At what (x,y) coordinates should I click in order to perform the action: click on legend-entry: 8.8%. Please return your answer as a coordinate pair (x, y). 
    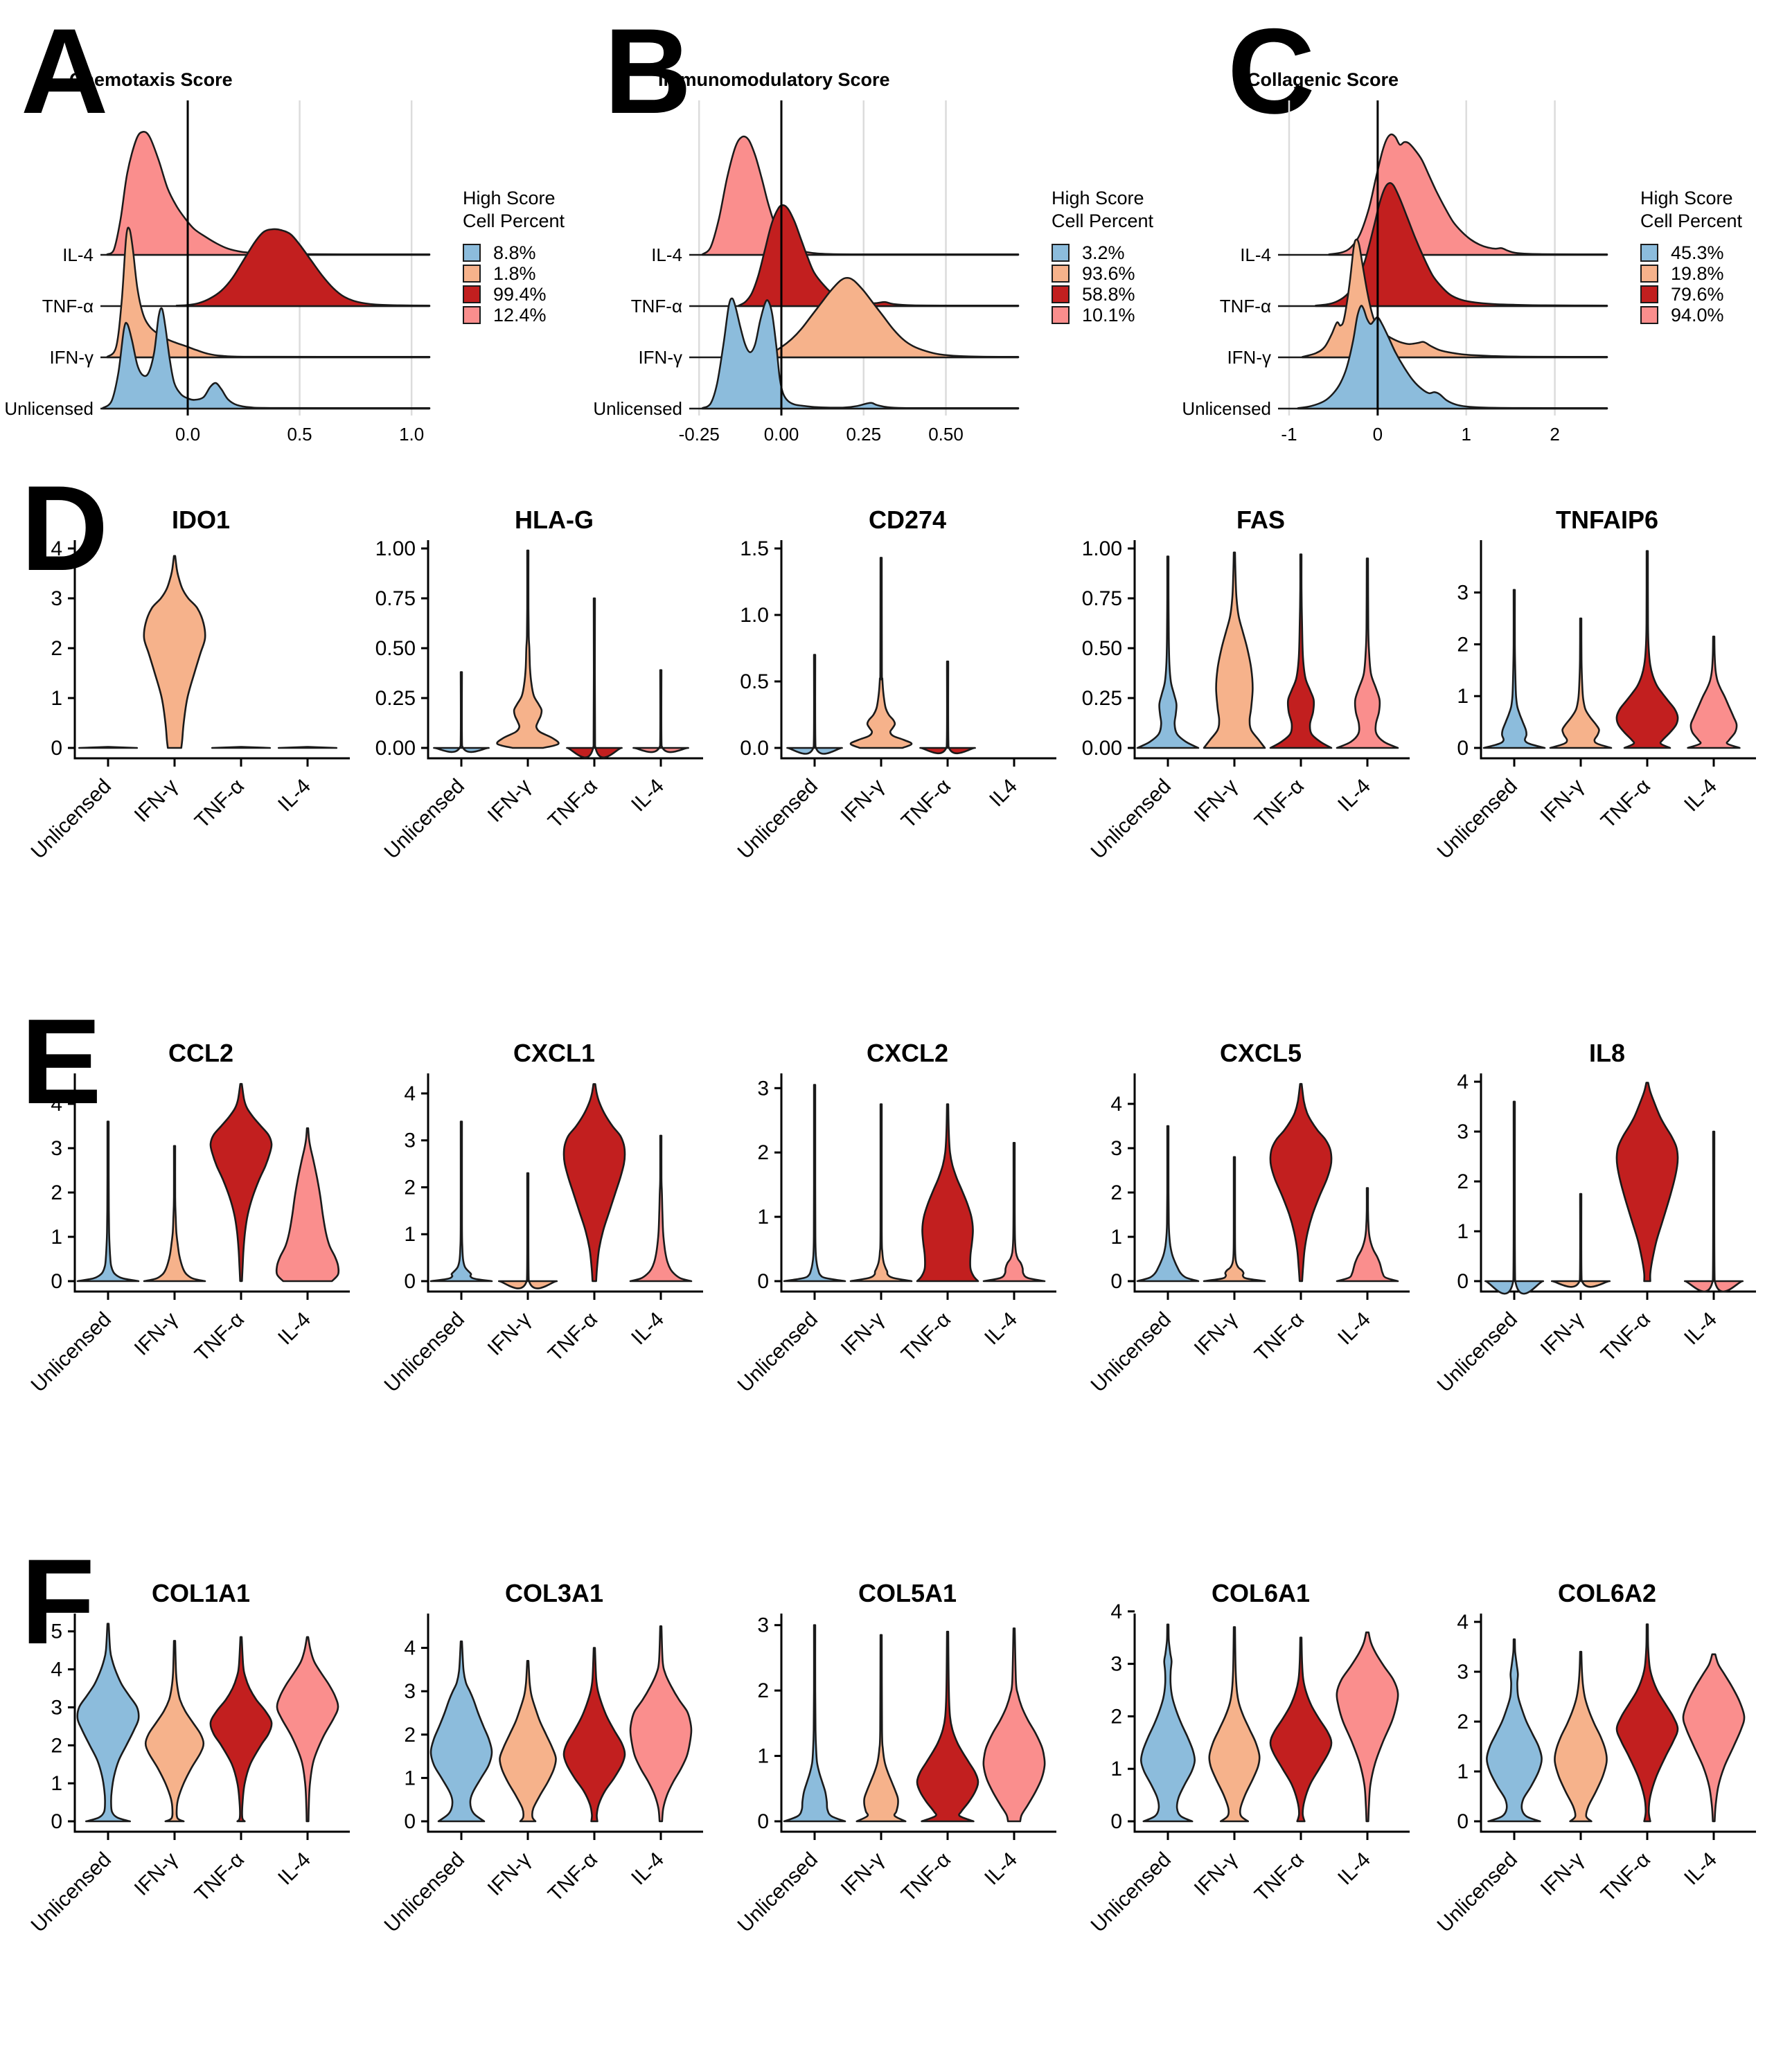
    Looking at the image, I should click on (514, 252).